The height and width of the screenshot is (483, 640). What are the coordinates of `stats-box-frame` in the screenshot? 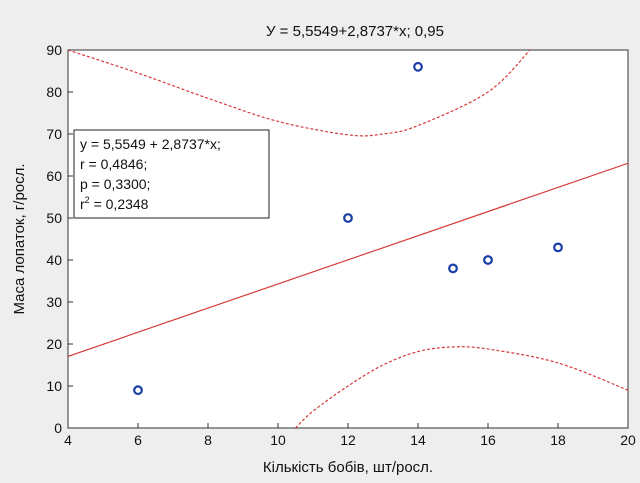 It's located at (171, 174).